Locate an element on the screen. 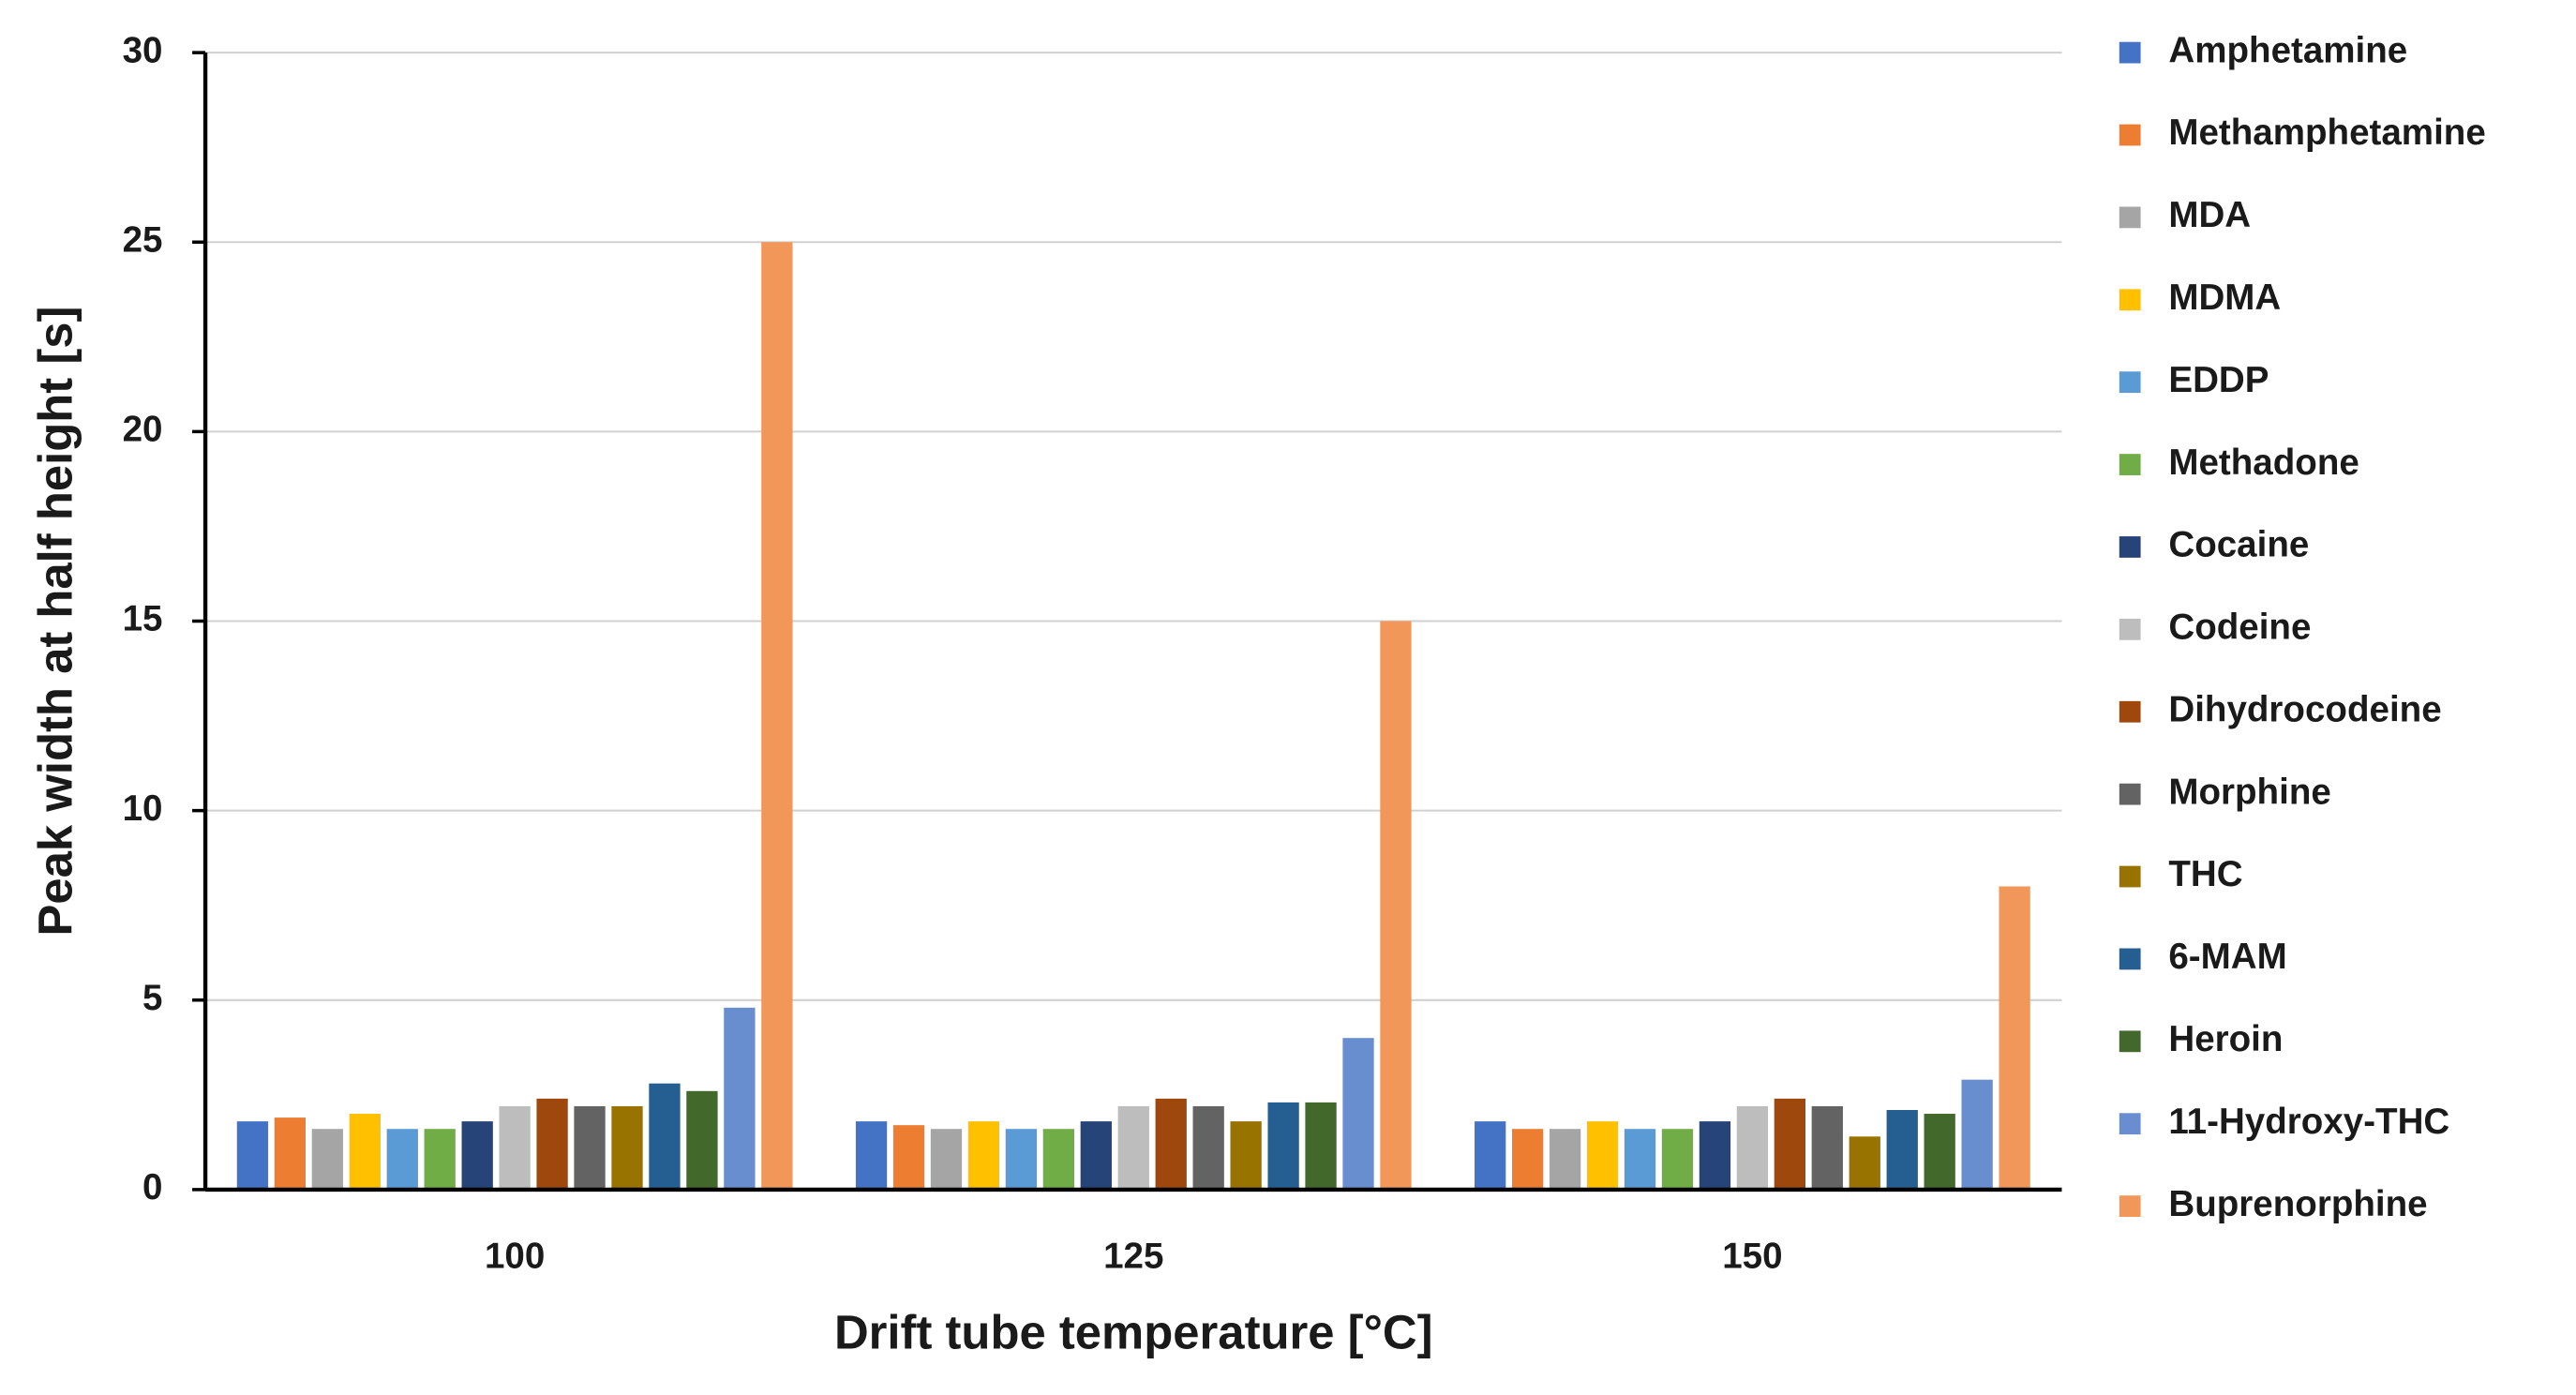 Image resolution: width=2576 pixels, height=1395 pixels. y-tick-label: 0 is located at coordinates (152, 1187).